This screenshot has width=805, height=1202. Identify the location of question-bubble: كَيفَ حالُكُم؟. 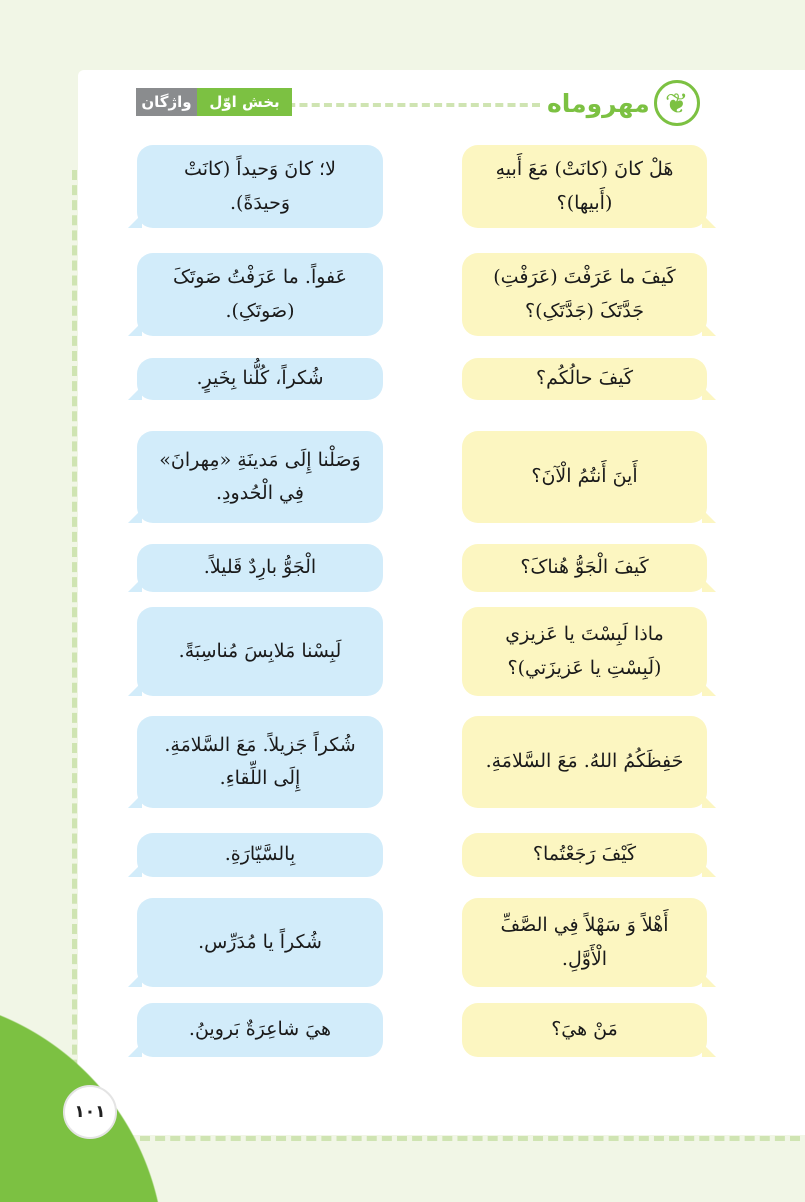
(589, 379).